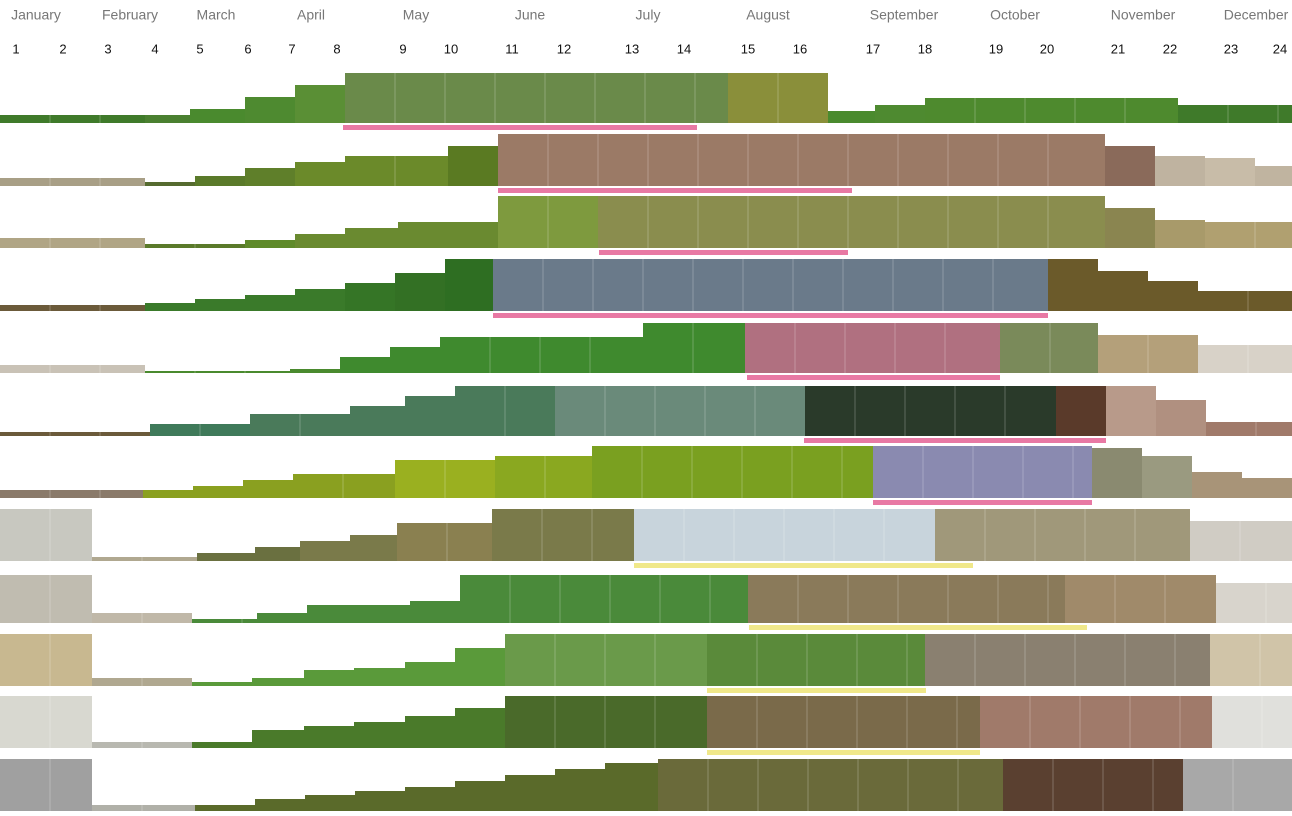  Describe the element at coordinates (512, 48) in the screenshot. I see `period-label: 11` at that location.